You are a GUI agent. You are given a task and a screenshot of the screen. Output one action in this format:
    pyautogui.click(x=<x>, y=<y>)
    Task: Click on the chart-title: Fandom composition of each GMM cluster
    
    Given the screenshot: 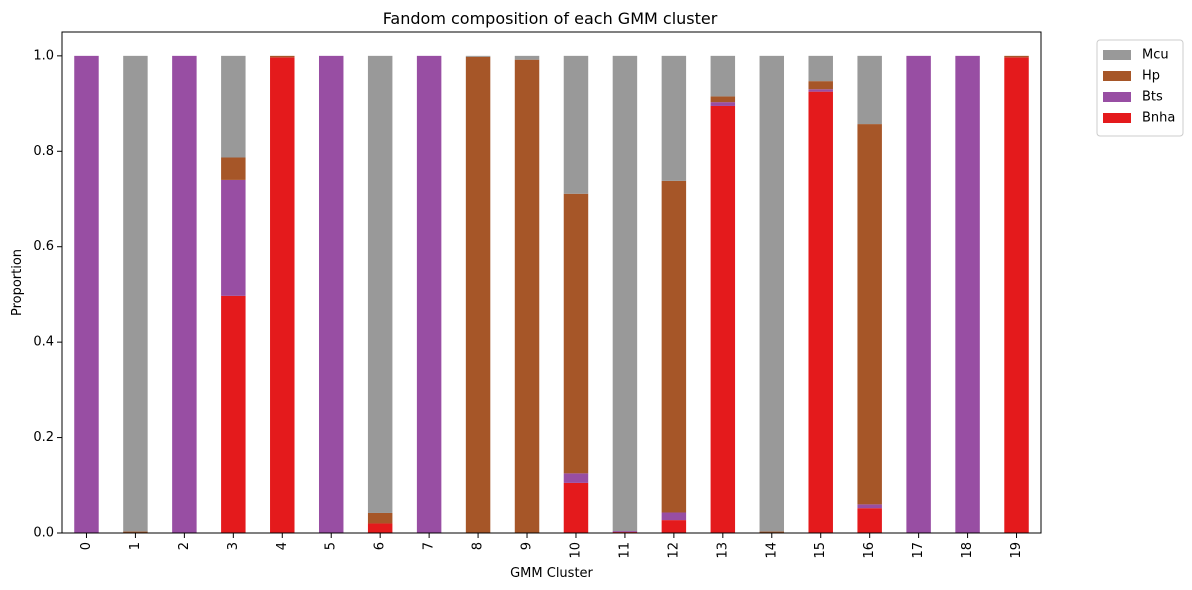 What is the action you would take?
    pyautogui.click(x=550, y=18)
    